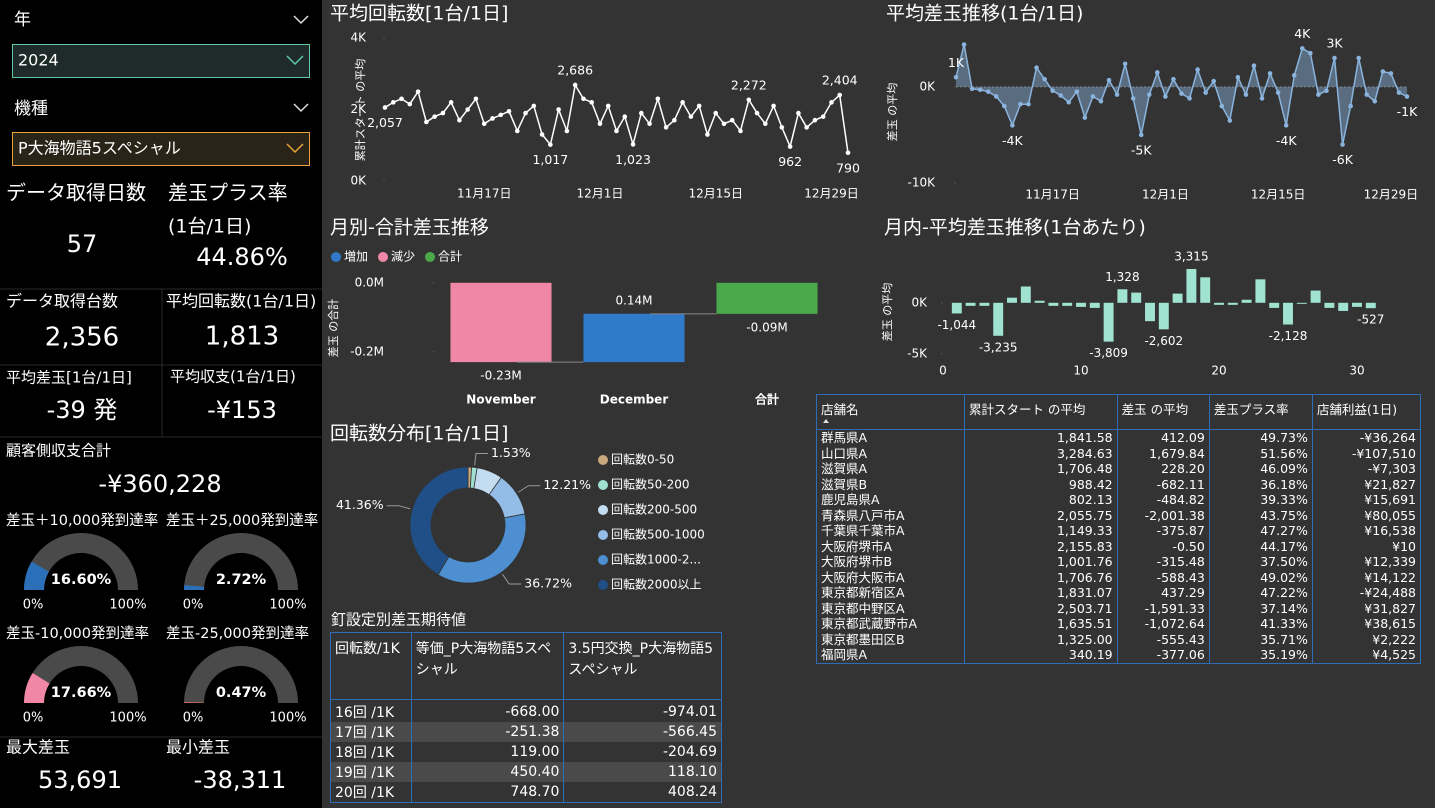 This screenshot has height=808, width=1435. What do you see at coordinates (1288, 336) in the screenshot?
I see `data-label: -2,128` at bounding box center [1288, 336].